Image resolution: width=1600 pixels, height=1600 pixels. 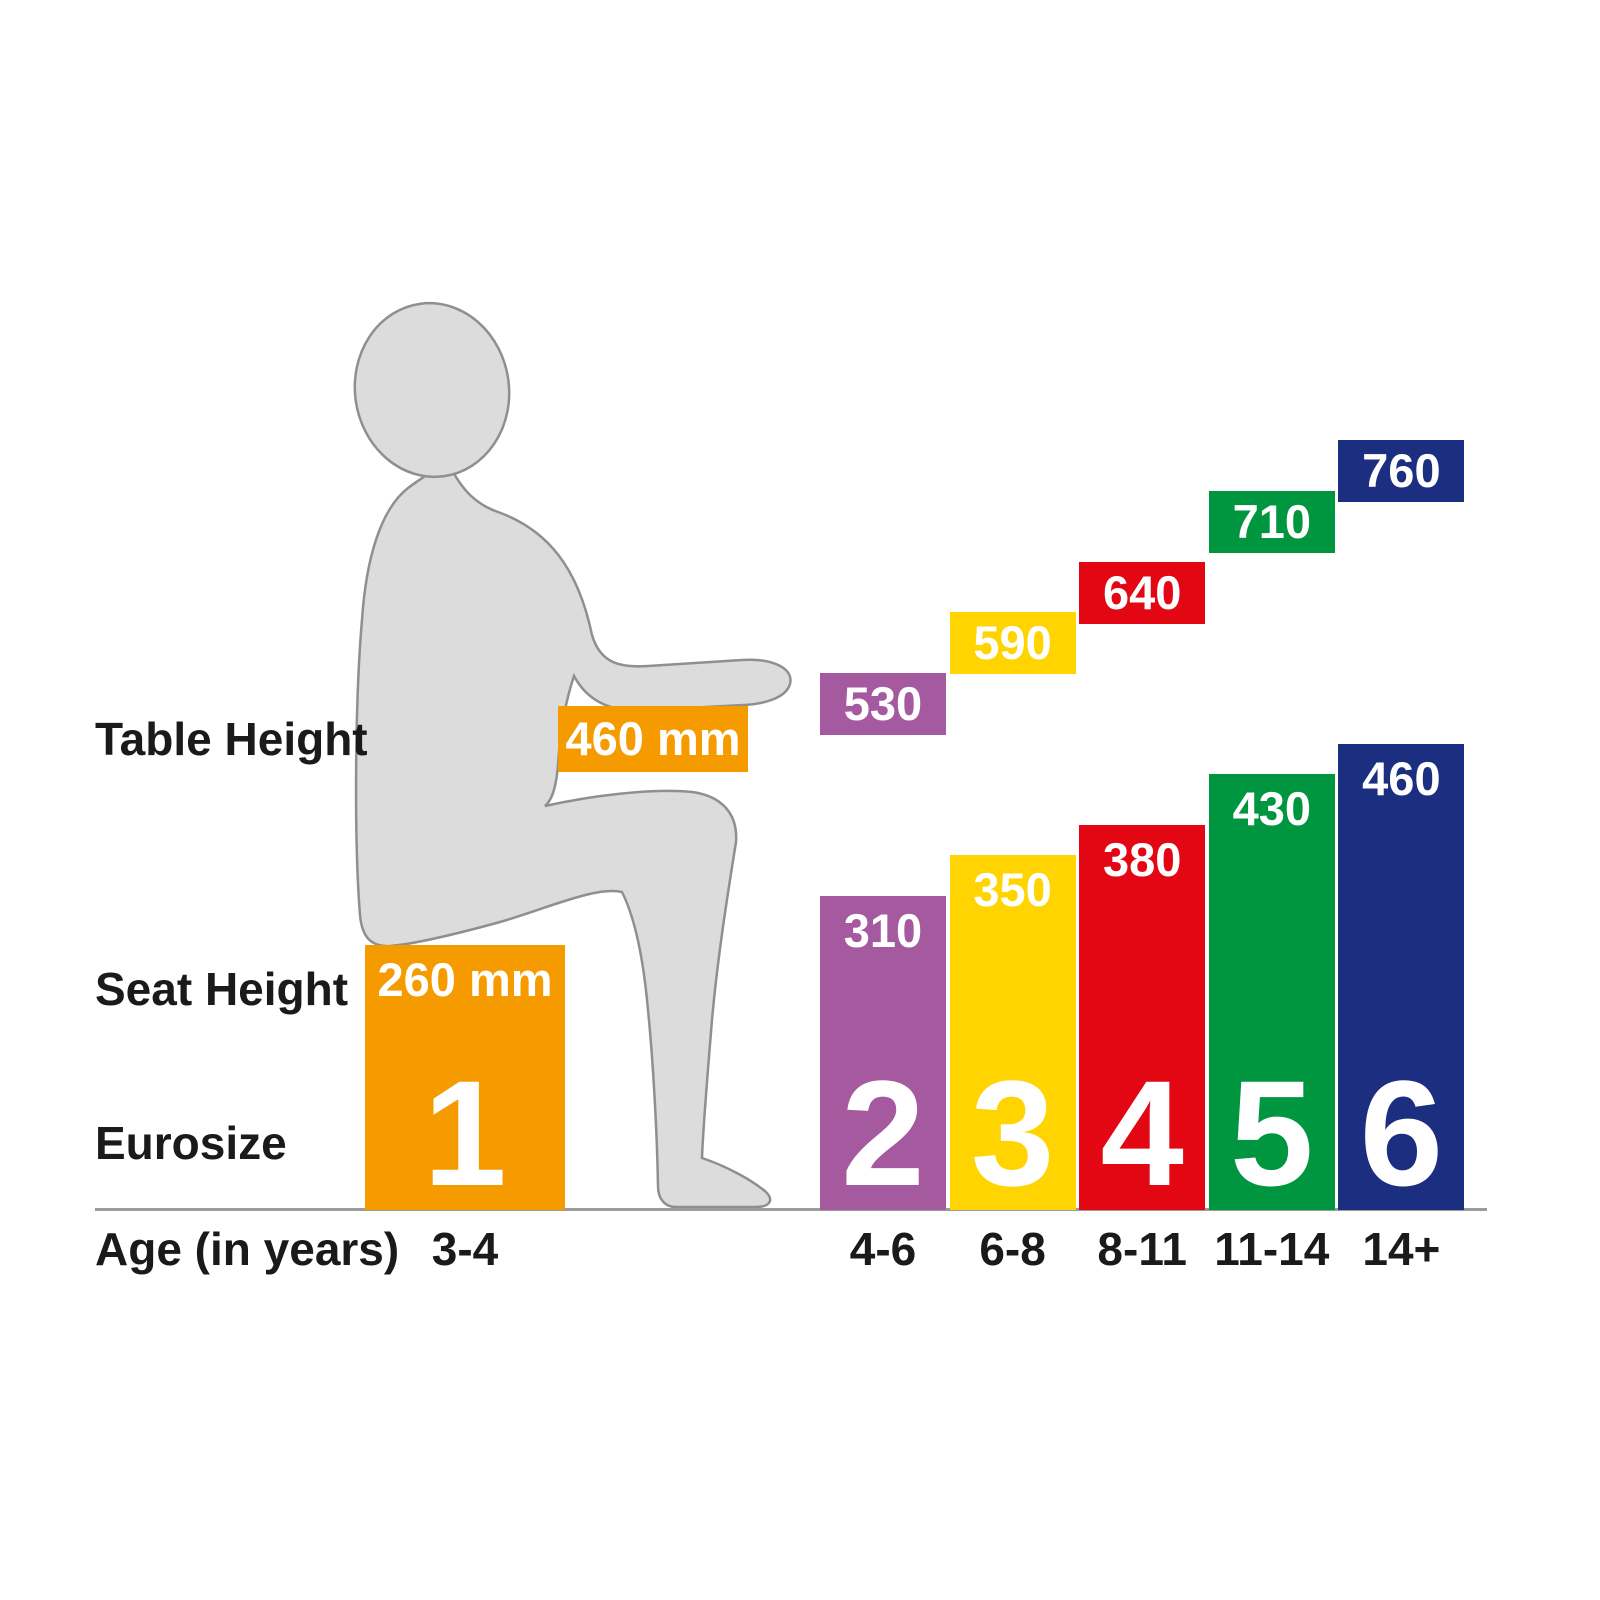 I want to click on seat-height-block: 260 mm 1, so click(x=465, y=1077).